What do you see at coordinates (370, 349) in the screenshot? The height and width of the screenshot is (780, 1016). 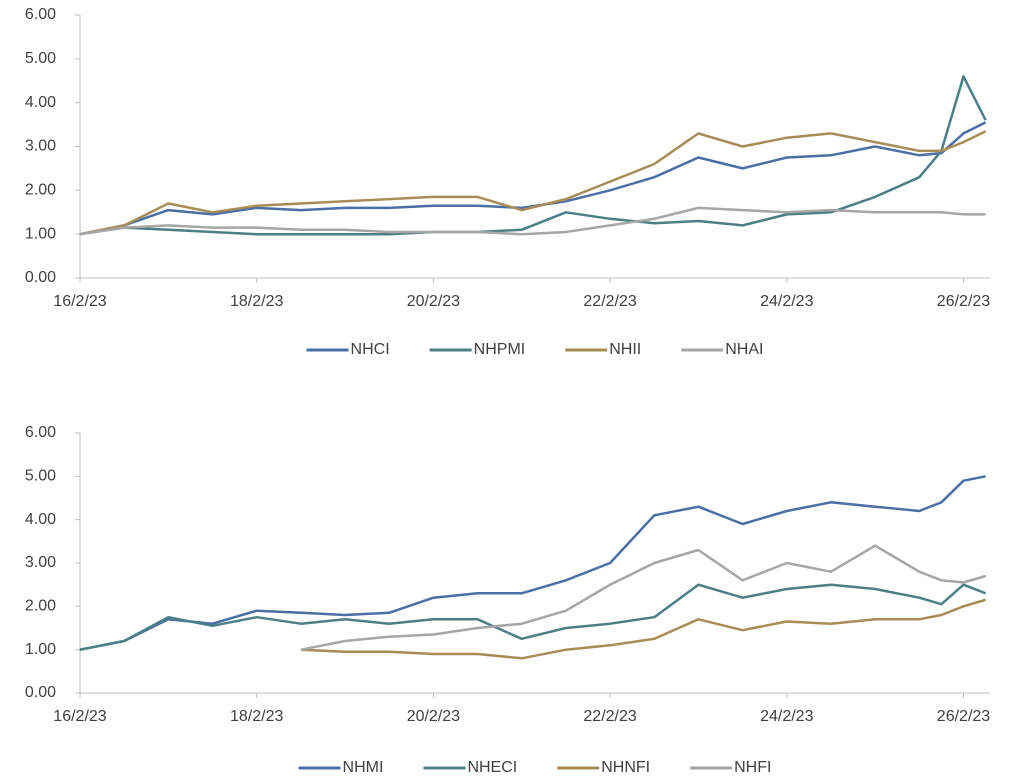 I see `legend-label: NHCI` at bounding box center [370, 349].